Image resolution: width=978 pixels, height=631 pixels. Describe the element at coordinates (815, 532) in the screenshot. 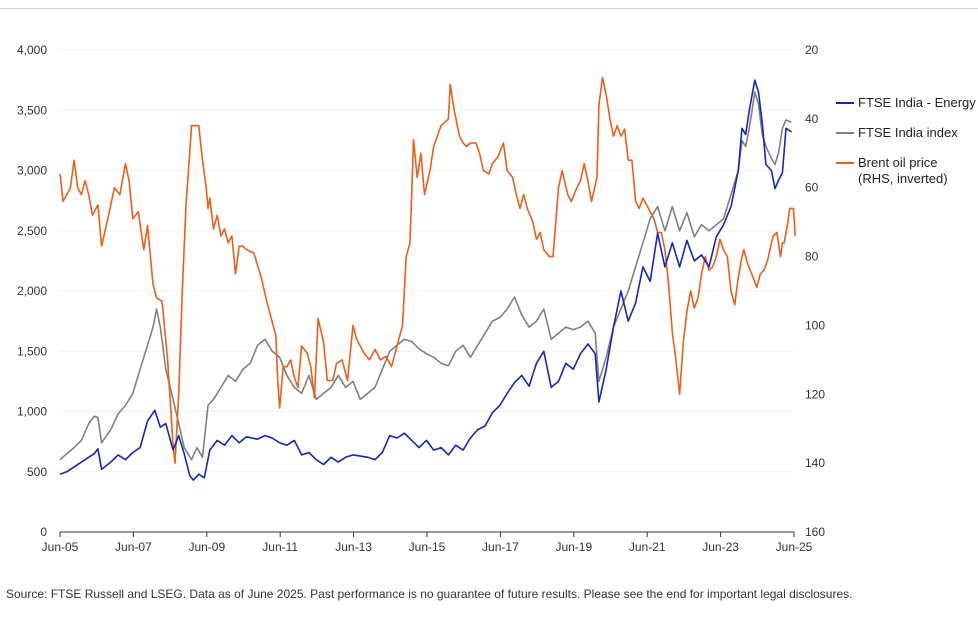

I see `y-right-tick-label: 160` at that location.